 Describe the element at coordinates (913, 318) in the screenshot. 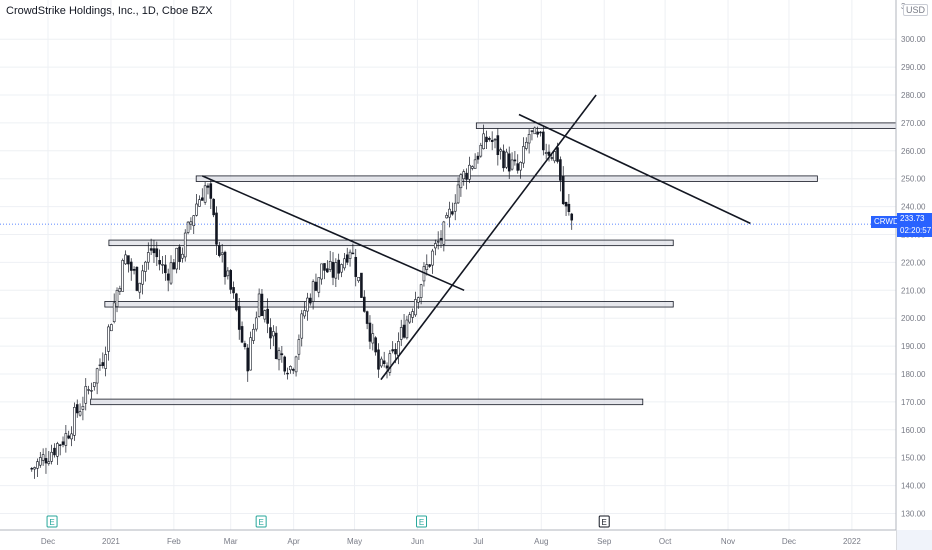

I see `y-tick-label: 200.00` at that location.